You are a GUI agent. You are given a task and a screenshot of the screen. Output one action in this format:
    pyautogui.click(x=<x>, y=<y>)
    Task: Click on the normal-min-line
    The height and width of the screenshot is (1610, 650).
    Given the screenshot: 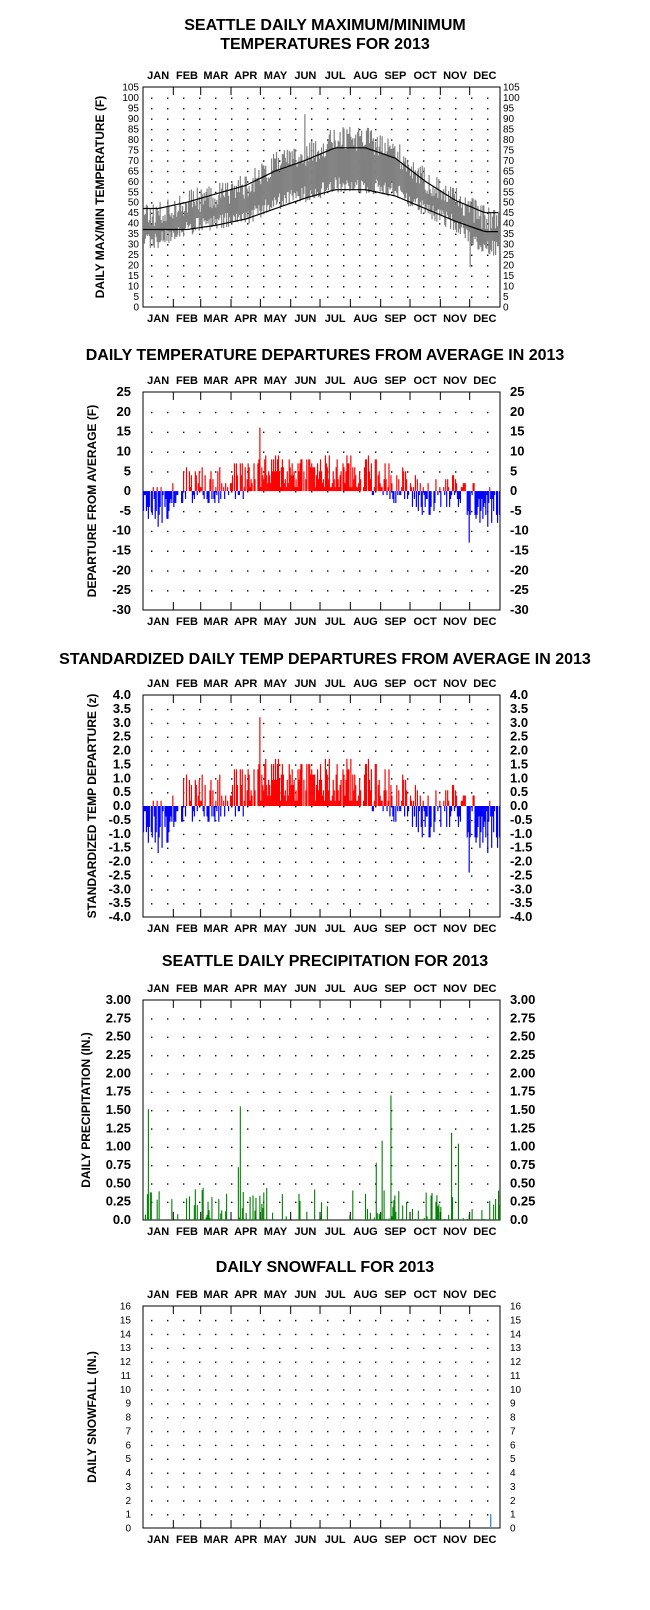 What is the action you would take?
    pyautogui.click(x=320, y=211)
    